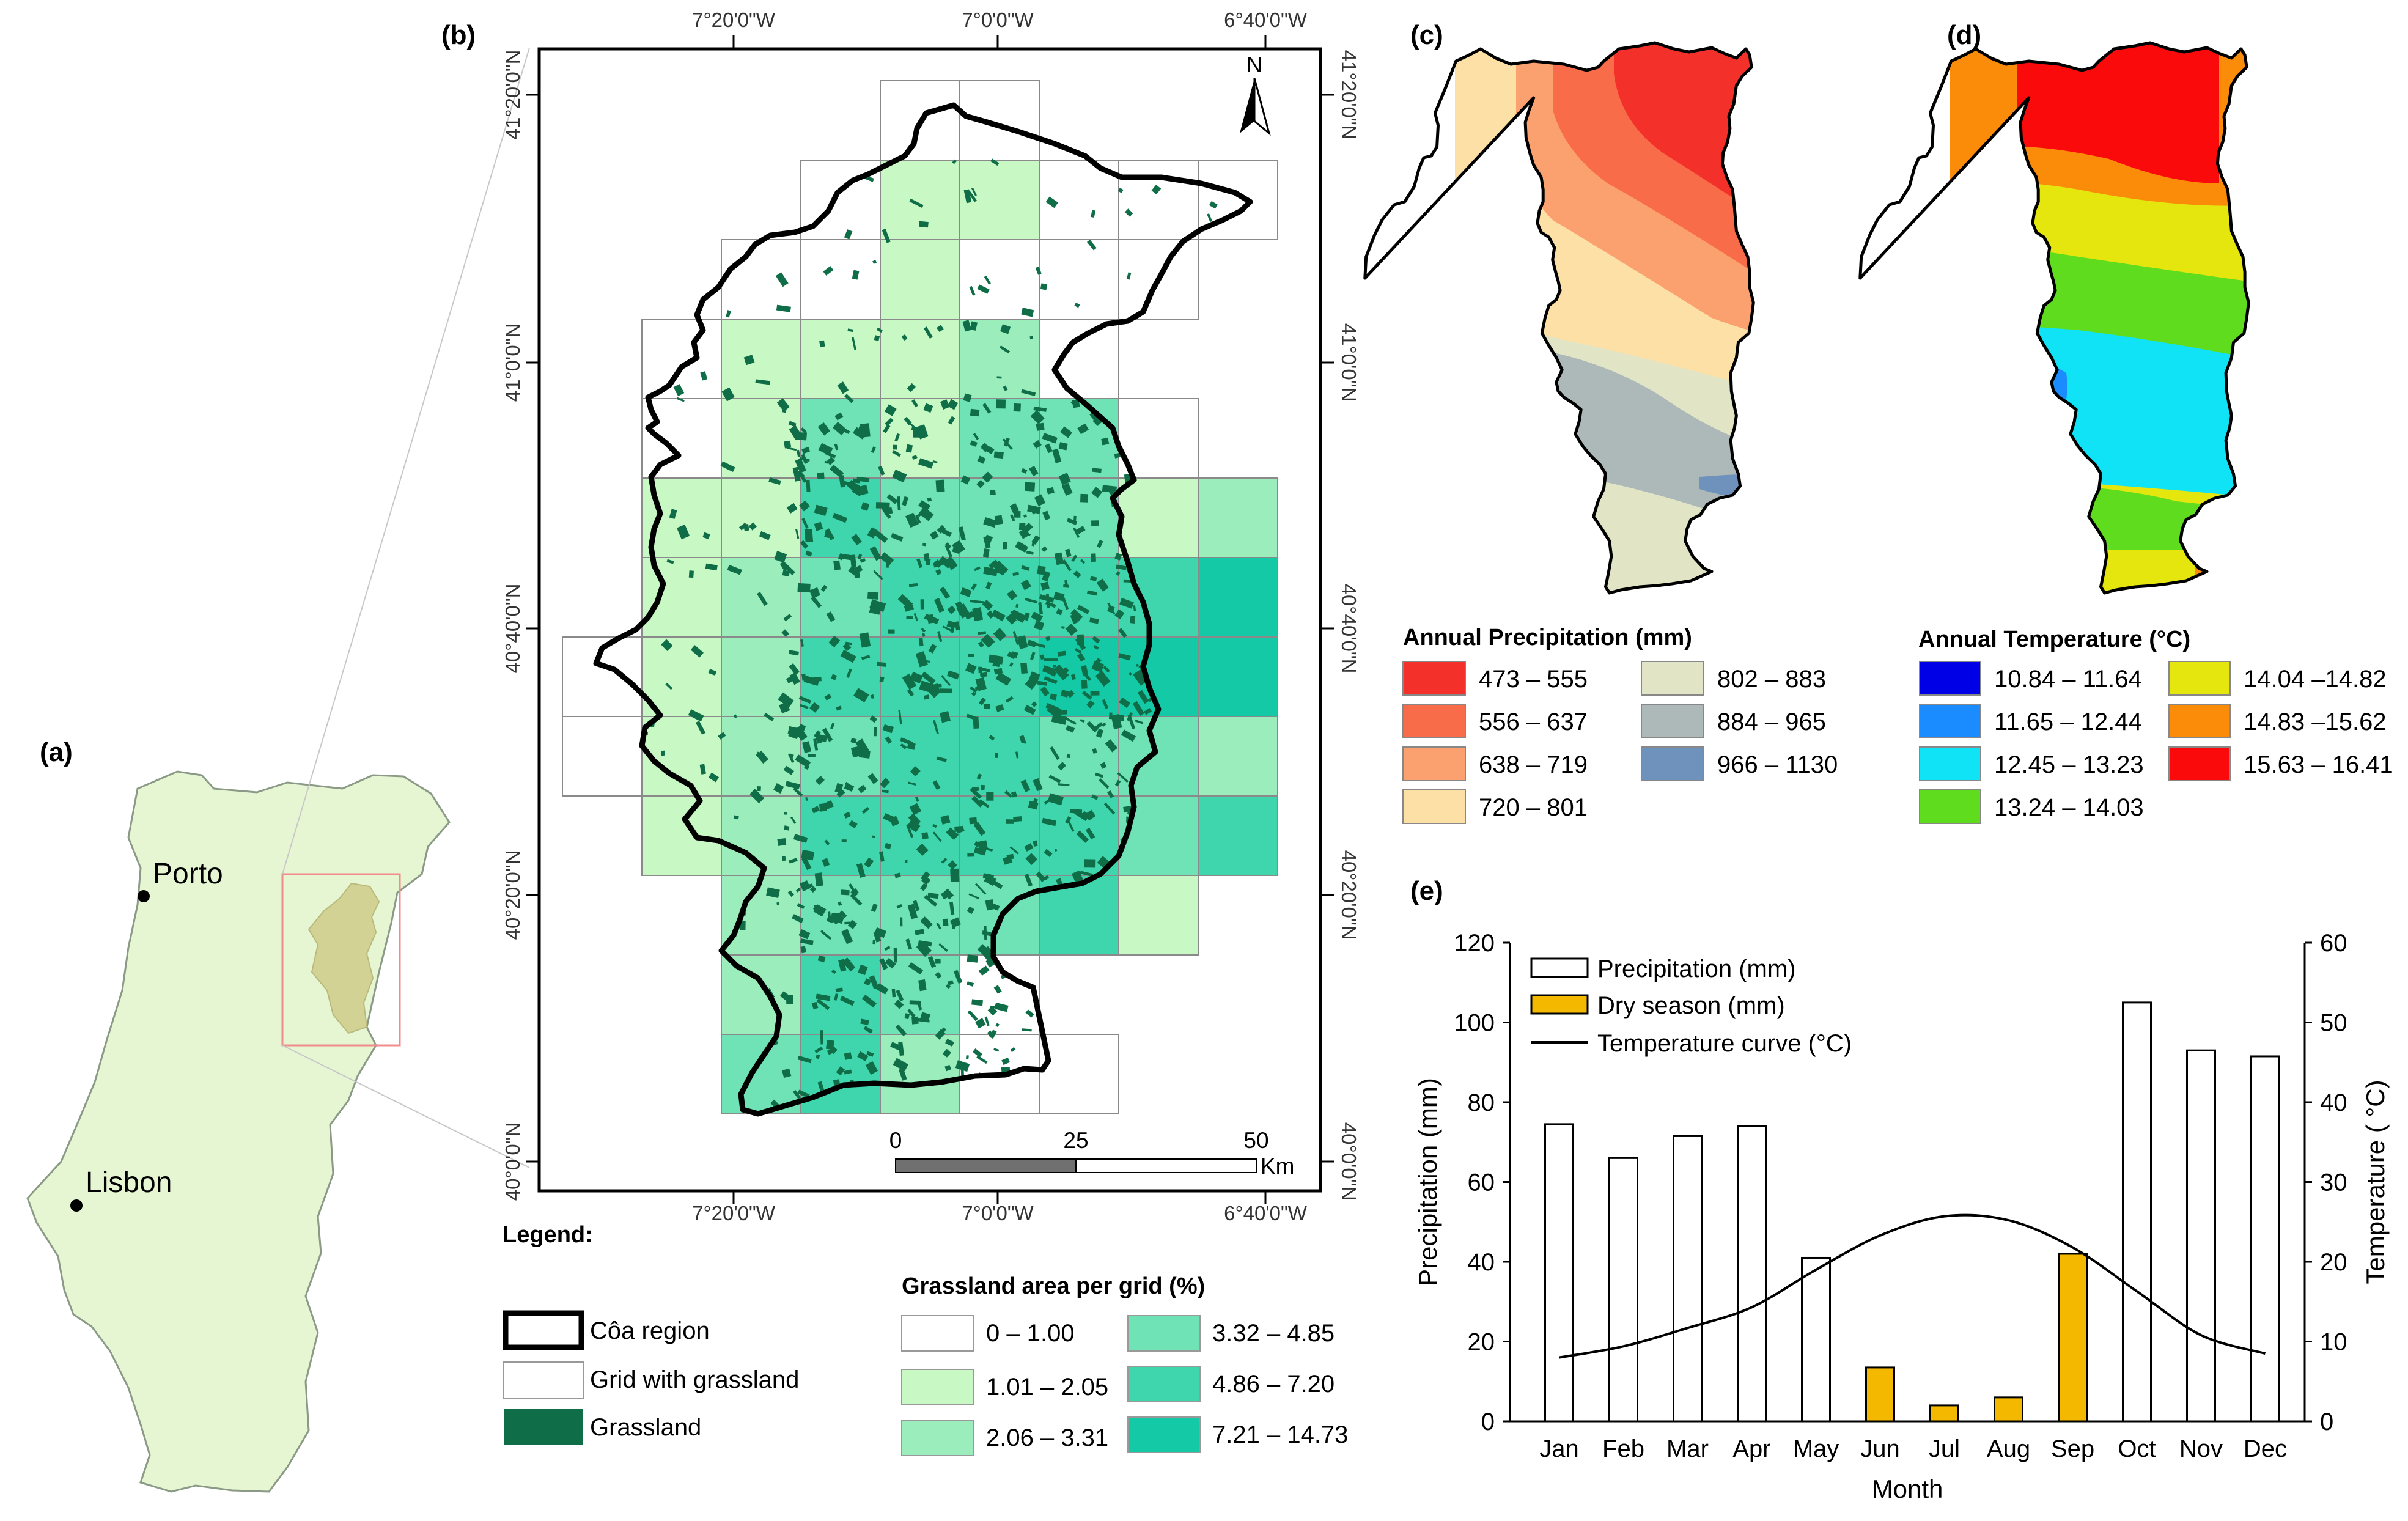 The image size is (2408, 1521). I want to click on region-extent-box, so click(341, 960).